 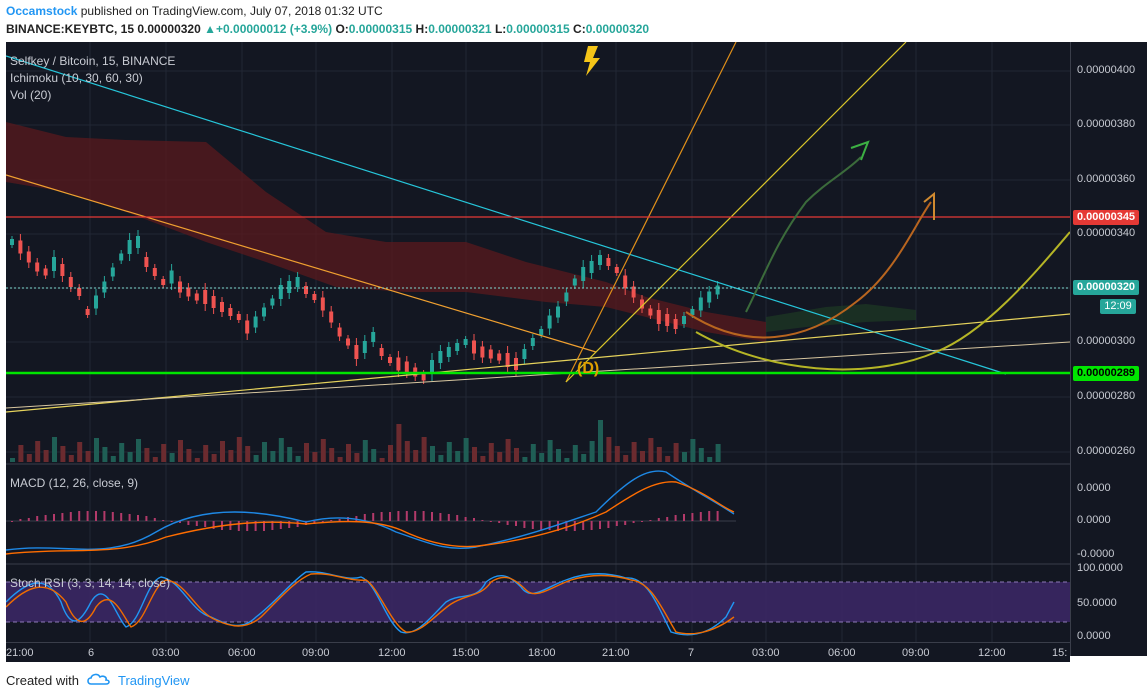 What do you see at coordinates (460, 29) in the screenshot?
I see `high-value: 0.00000321` at bounding box center [460, 29].